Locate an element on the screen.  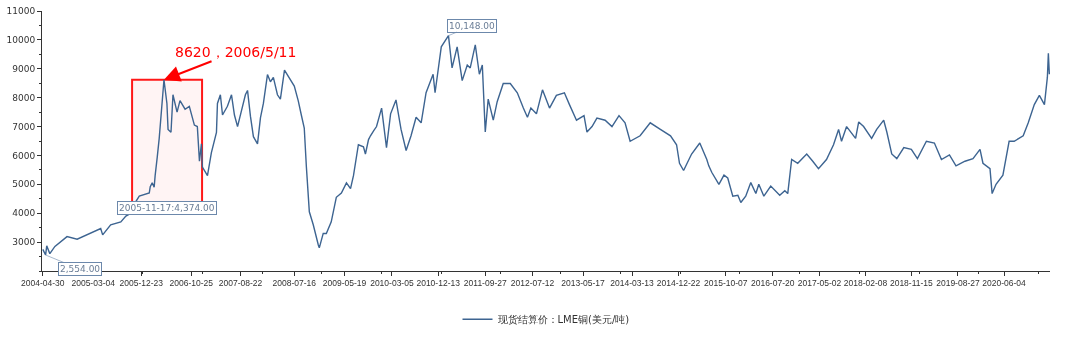
x-tick-label: 2011-09-27 is located at coordinates (485, 283).